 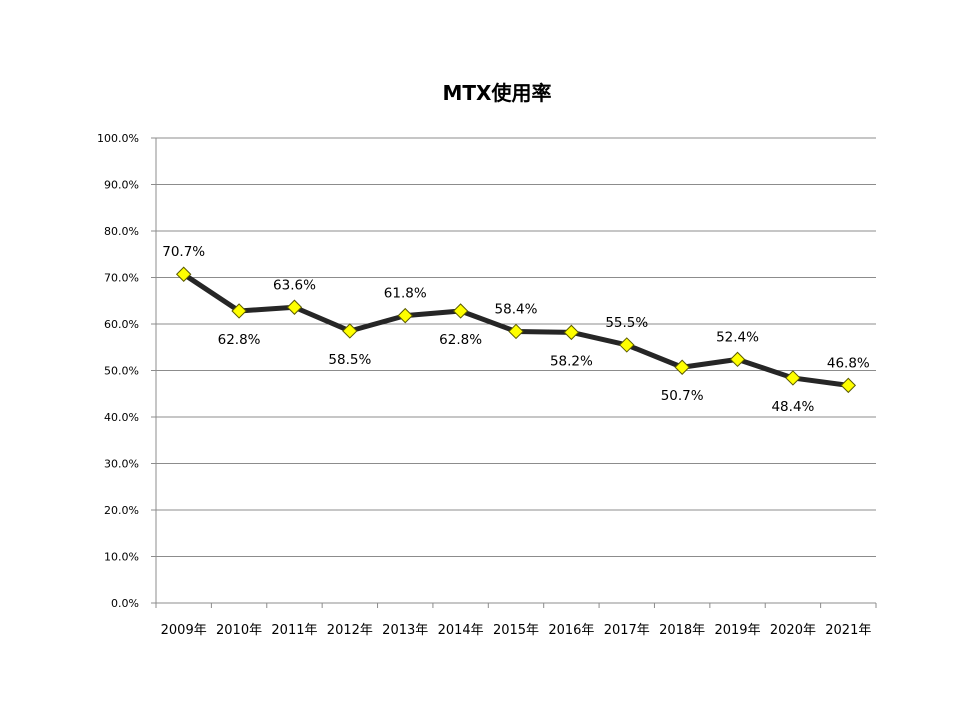 I want to click on x-tick-label: 2019年, so click(x=737, y=630).